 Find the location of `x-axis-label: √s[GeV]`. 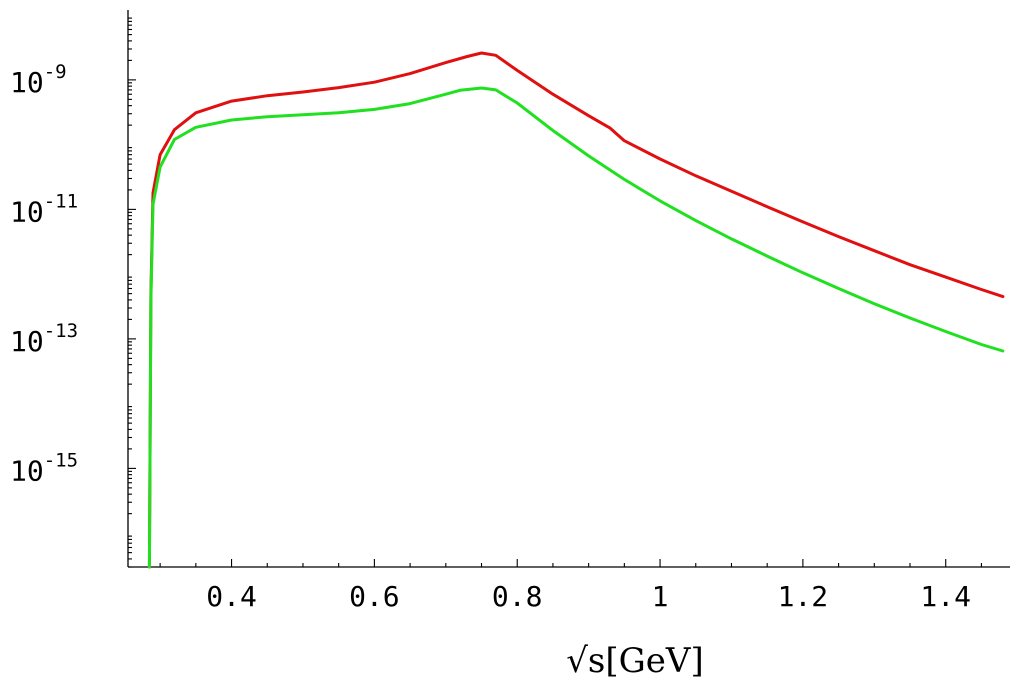

x-axis-label: √s[GeV] is located at coordinates (634, 661).